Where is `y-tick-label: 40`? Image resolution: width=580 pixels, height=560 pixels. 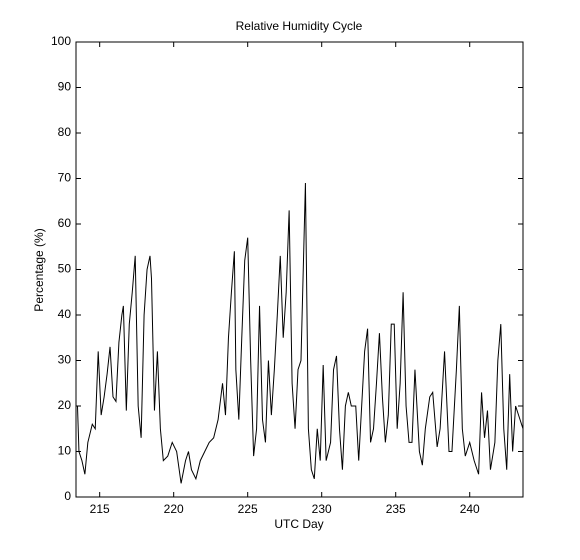
y-tick-label: 40 is located at coordinates (65, 314).